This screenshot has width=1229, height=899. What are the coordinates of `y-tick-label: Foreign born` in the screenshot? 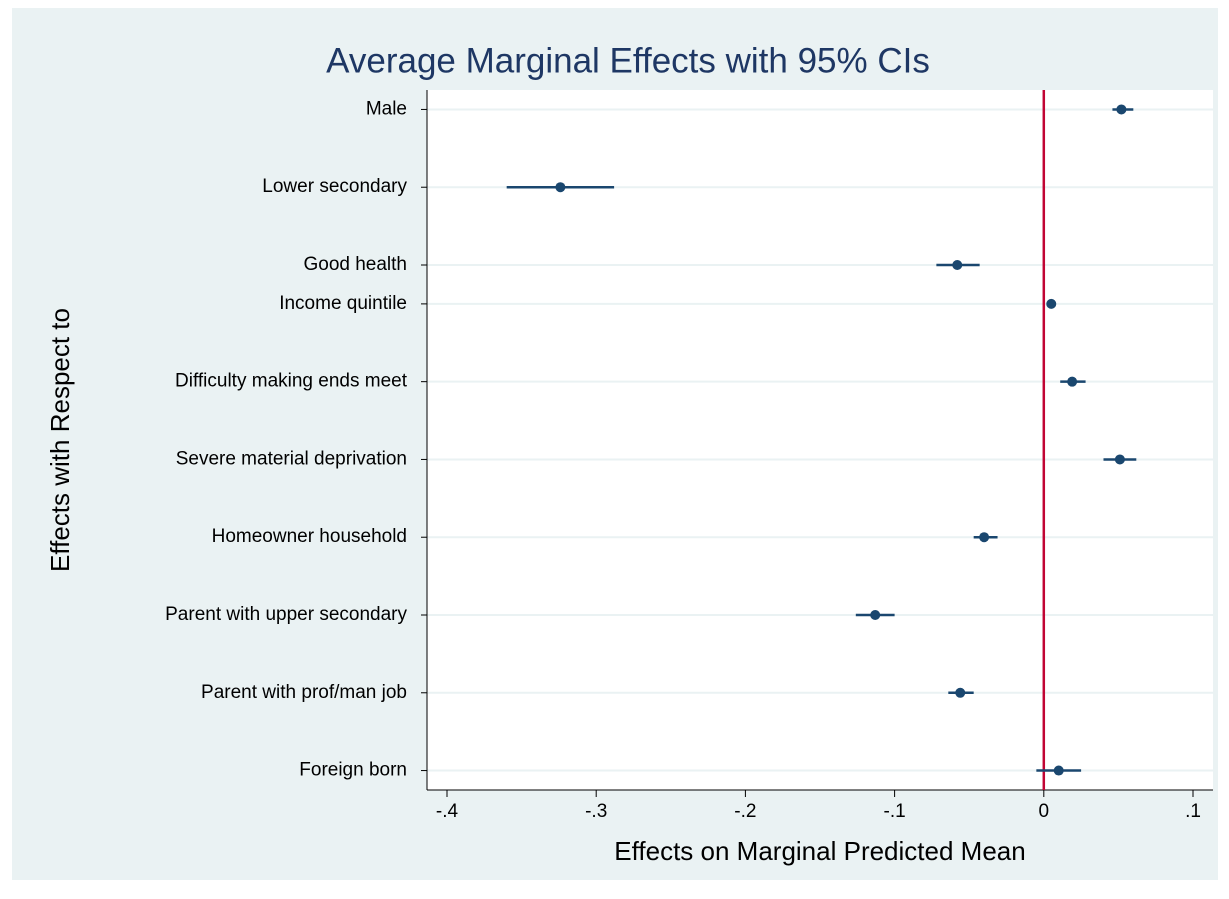 It's located at (353, 770).